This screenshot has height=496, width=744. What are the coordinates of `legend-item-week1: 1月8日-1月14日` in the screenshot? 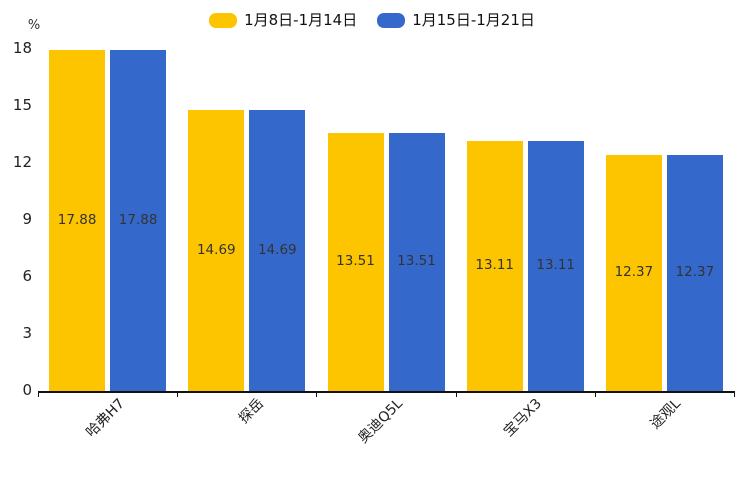 It's located at (283, 20).